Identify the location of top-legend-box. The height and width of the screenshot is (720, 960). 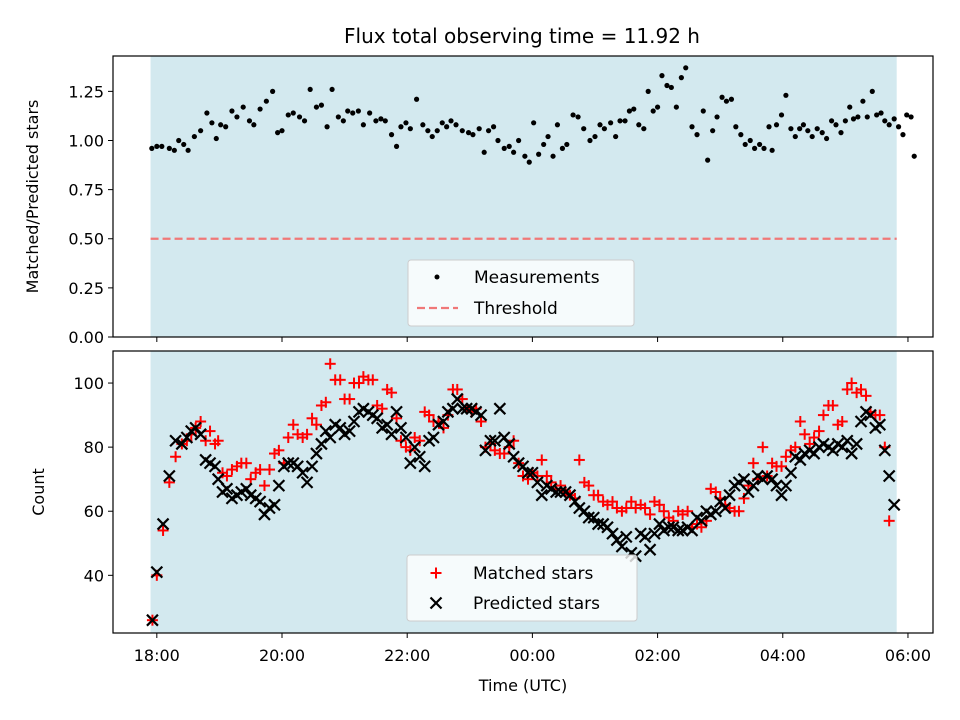
(521, 293).